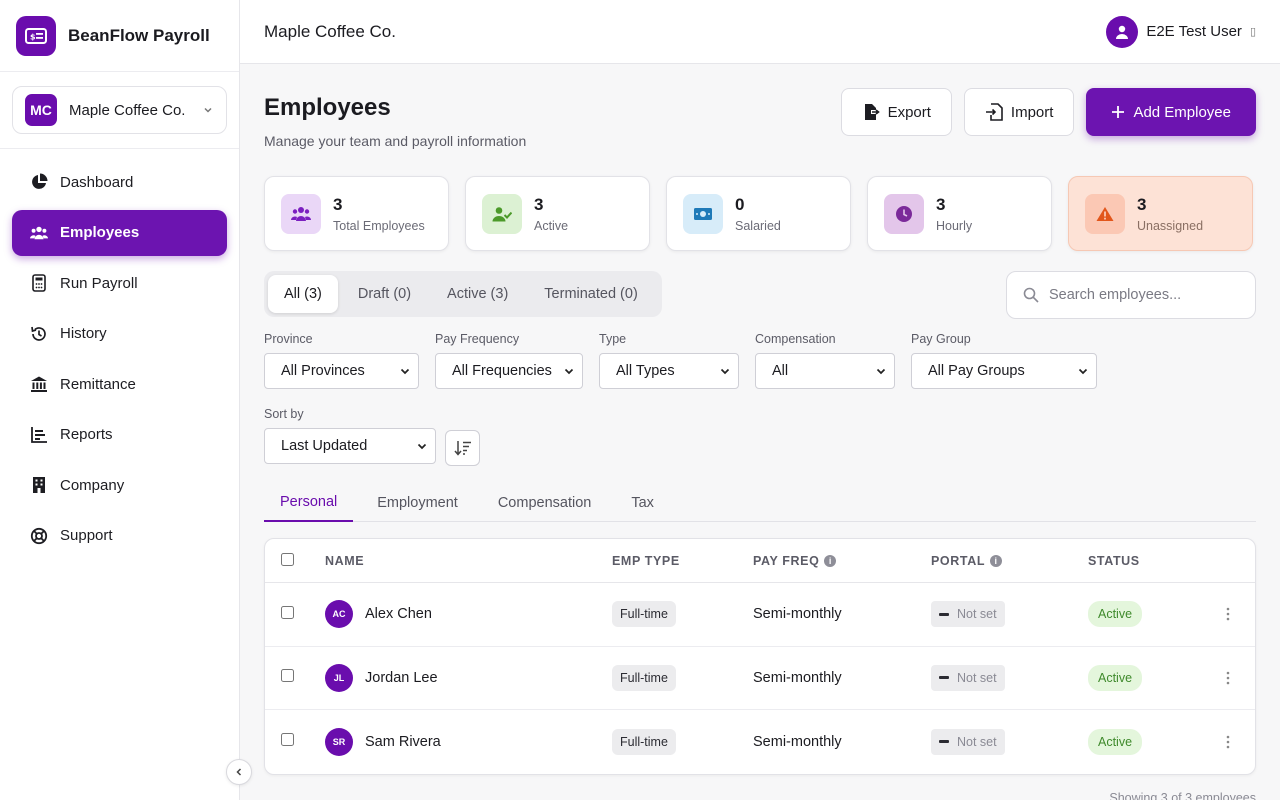  I want to click on company-switcher: MC Maple Coffee Co., so click(119, 110).